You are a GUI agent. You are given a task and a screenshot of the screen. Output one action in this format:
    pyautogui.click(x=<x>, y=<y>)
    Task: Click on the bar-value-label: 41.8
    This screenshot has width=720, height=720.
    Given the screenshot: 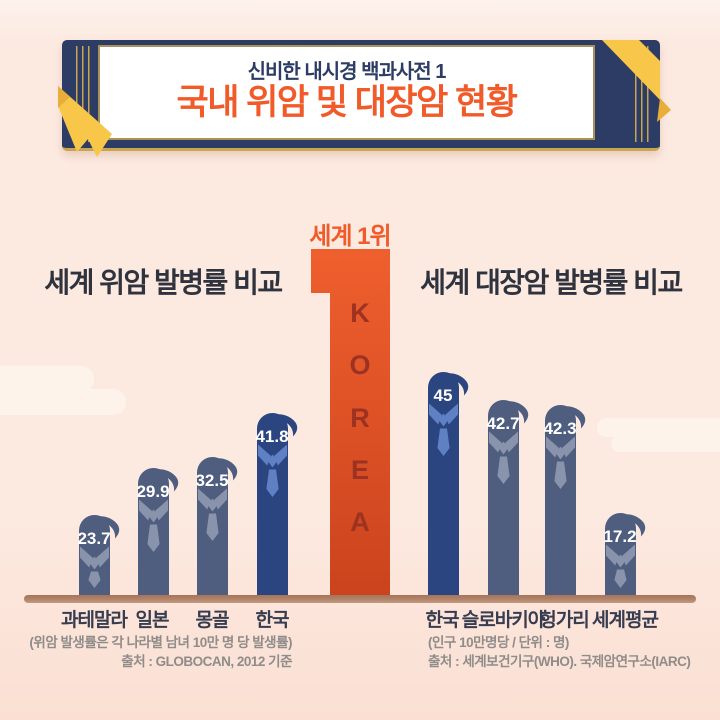 What is the action you would take?
    pyautogui.click(x=272, y=436)
    